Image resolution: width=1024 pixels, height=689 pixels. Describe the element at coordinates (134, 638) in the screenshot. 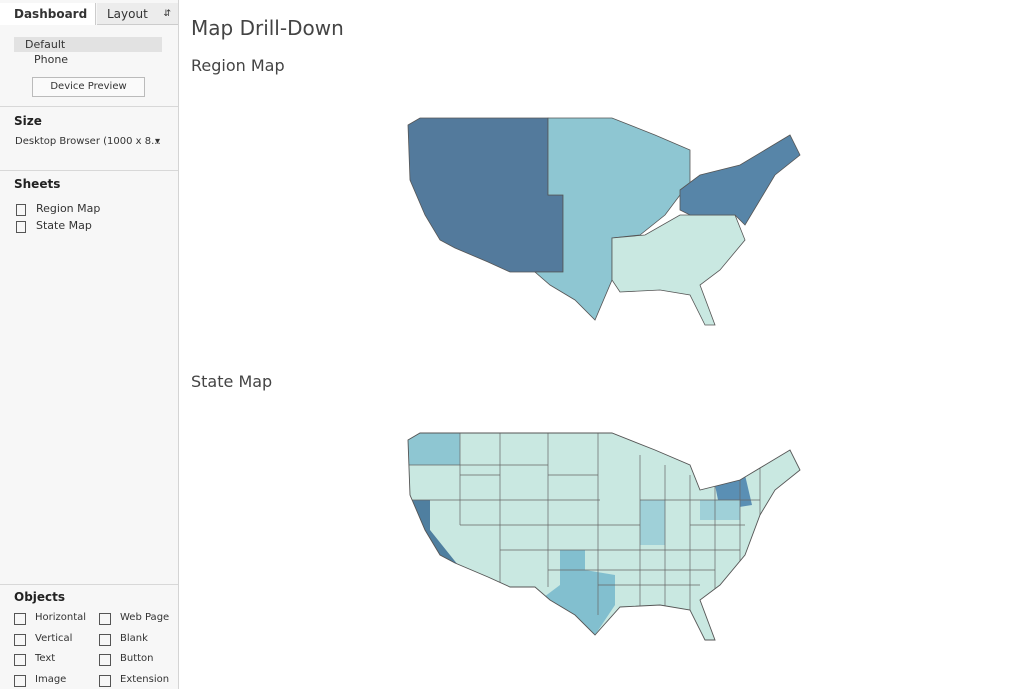

I see `object-item: Blank` at that location.